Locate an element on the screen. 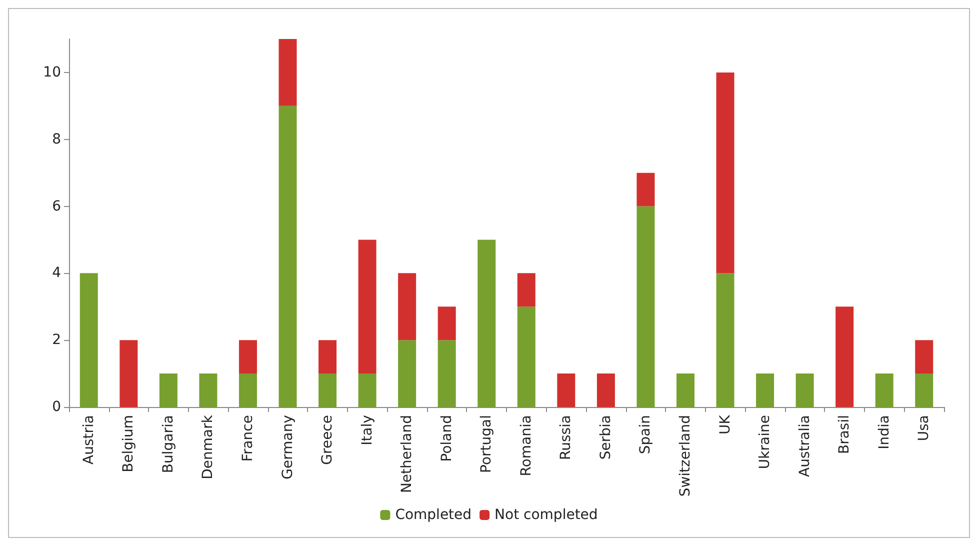 The width and height of the screenshot is (977, 546). x-tick-label: Usa is located at coordinates (924, 428).